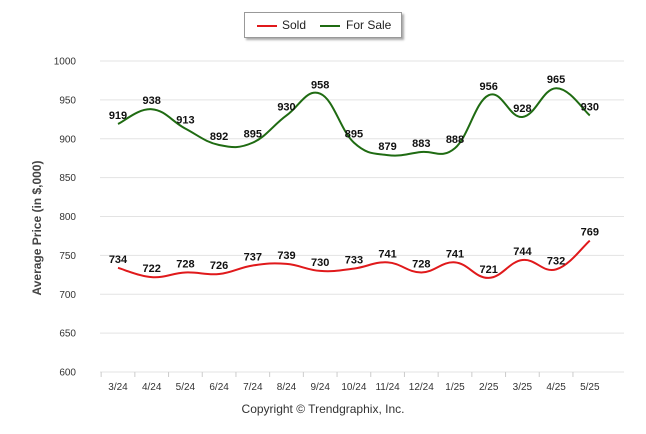  Describe the element at coordinates (219, 137) in the screenshot. I see `data-label: 892` at that location.